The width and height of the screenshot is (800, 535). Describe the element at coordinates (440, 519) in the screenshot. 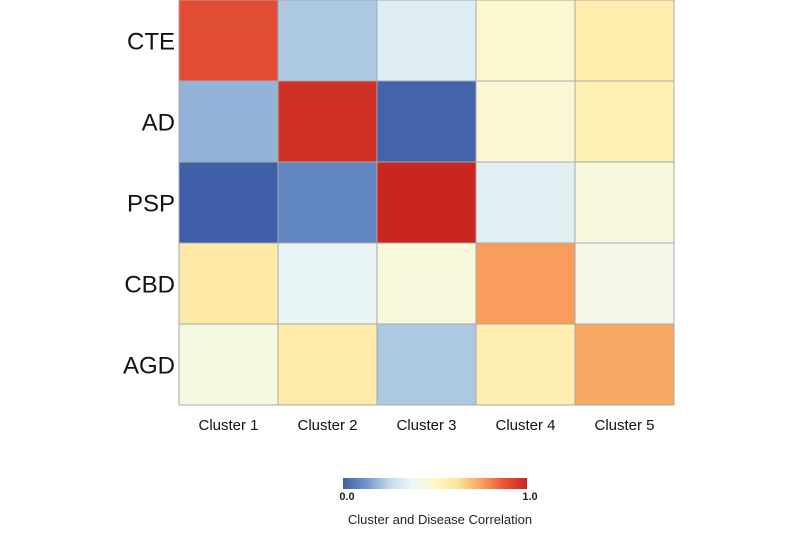

I see `colorbar-title: Cluster and Disease Correlation` at that location.